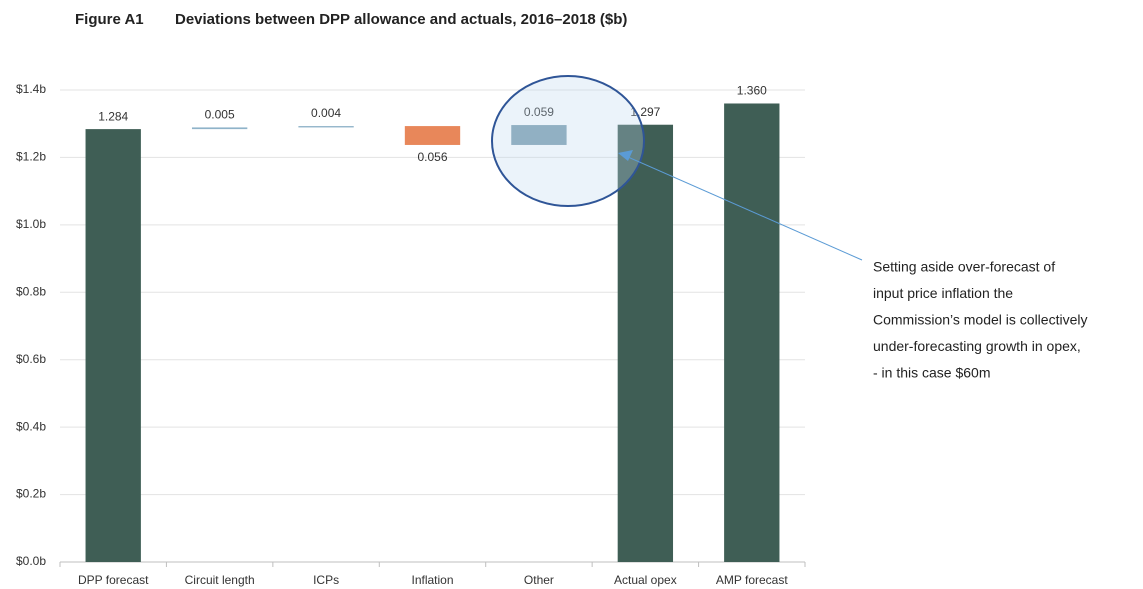 The height and width of the screenshot is (589, 1143). What do you see at coordinates (31, 89) in the screenshot?
I see `y-tick-label: $1.4b` at bounding box center [31, 89].